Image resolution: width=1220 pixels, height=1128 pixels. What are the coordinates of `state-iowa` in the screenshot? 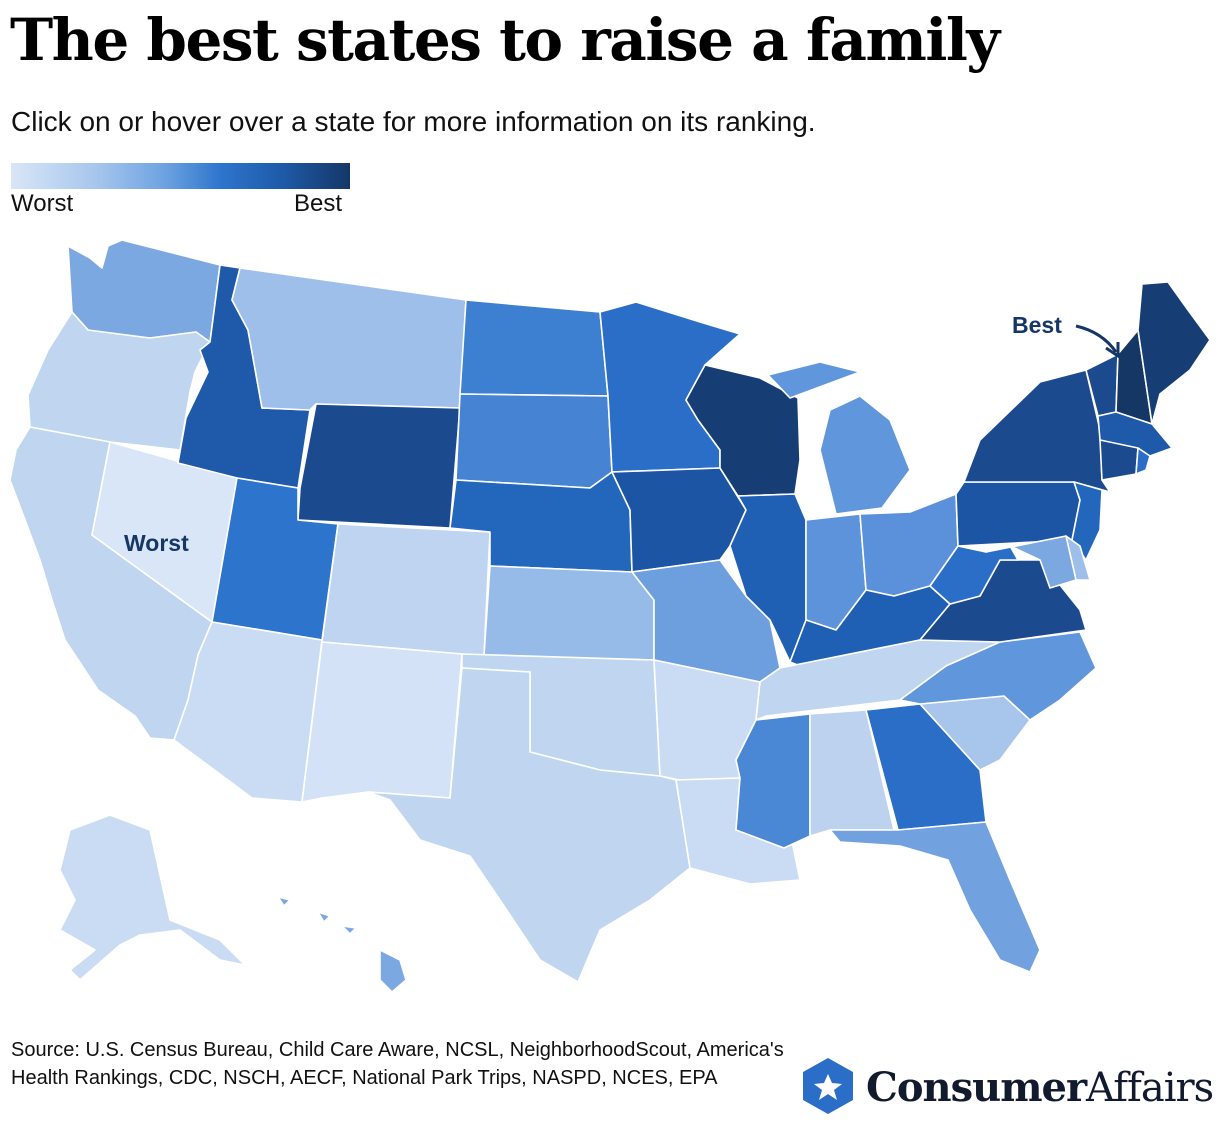 It's located at (679, 520).